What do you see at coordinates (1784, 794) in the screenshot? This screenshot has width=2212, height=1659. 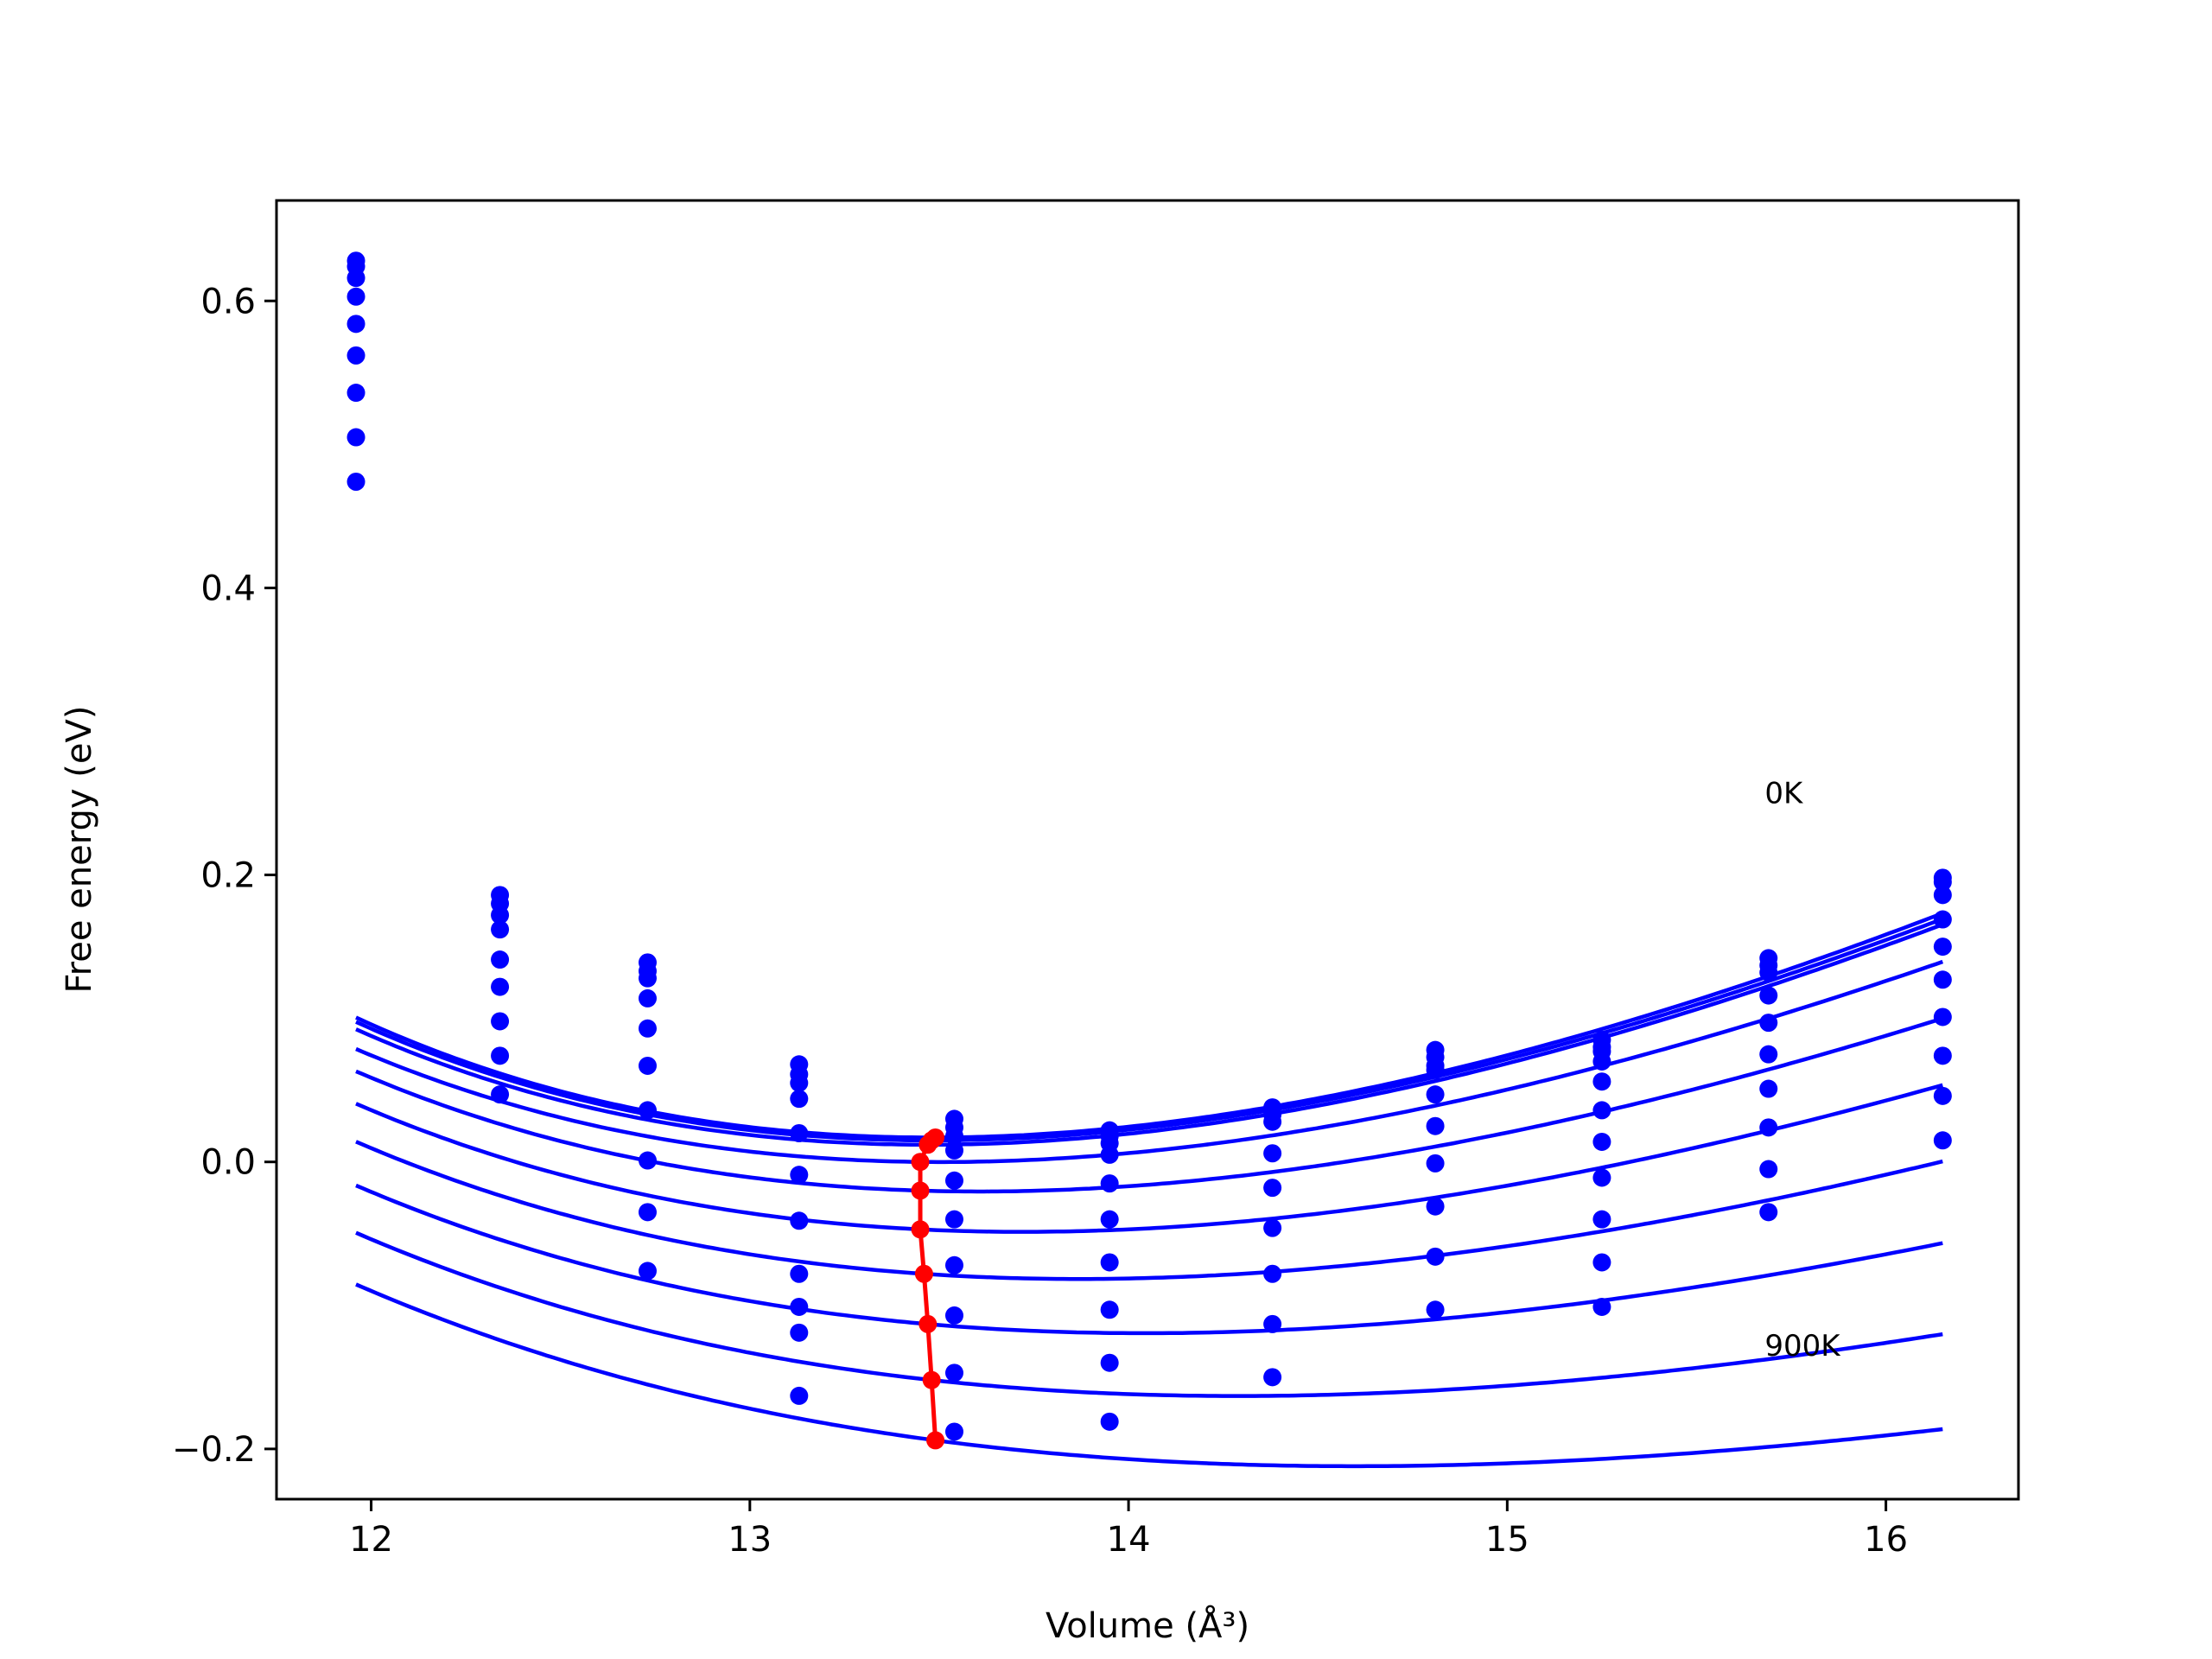 I see `annotation-label: 0K` at bounding box center [1784, 794].